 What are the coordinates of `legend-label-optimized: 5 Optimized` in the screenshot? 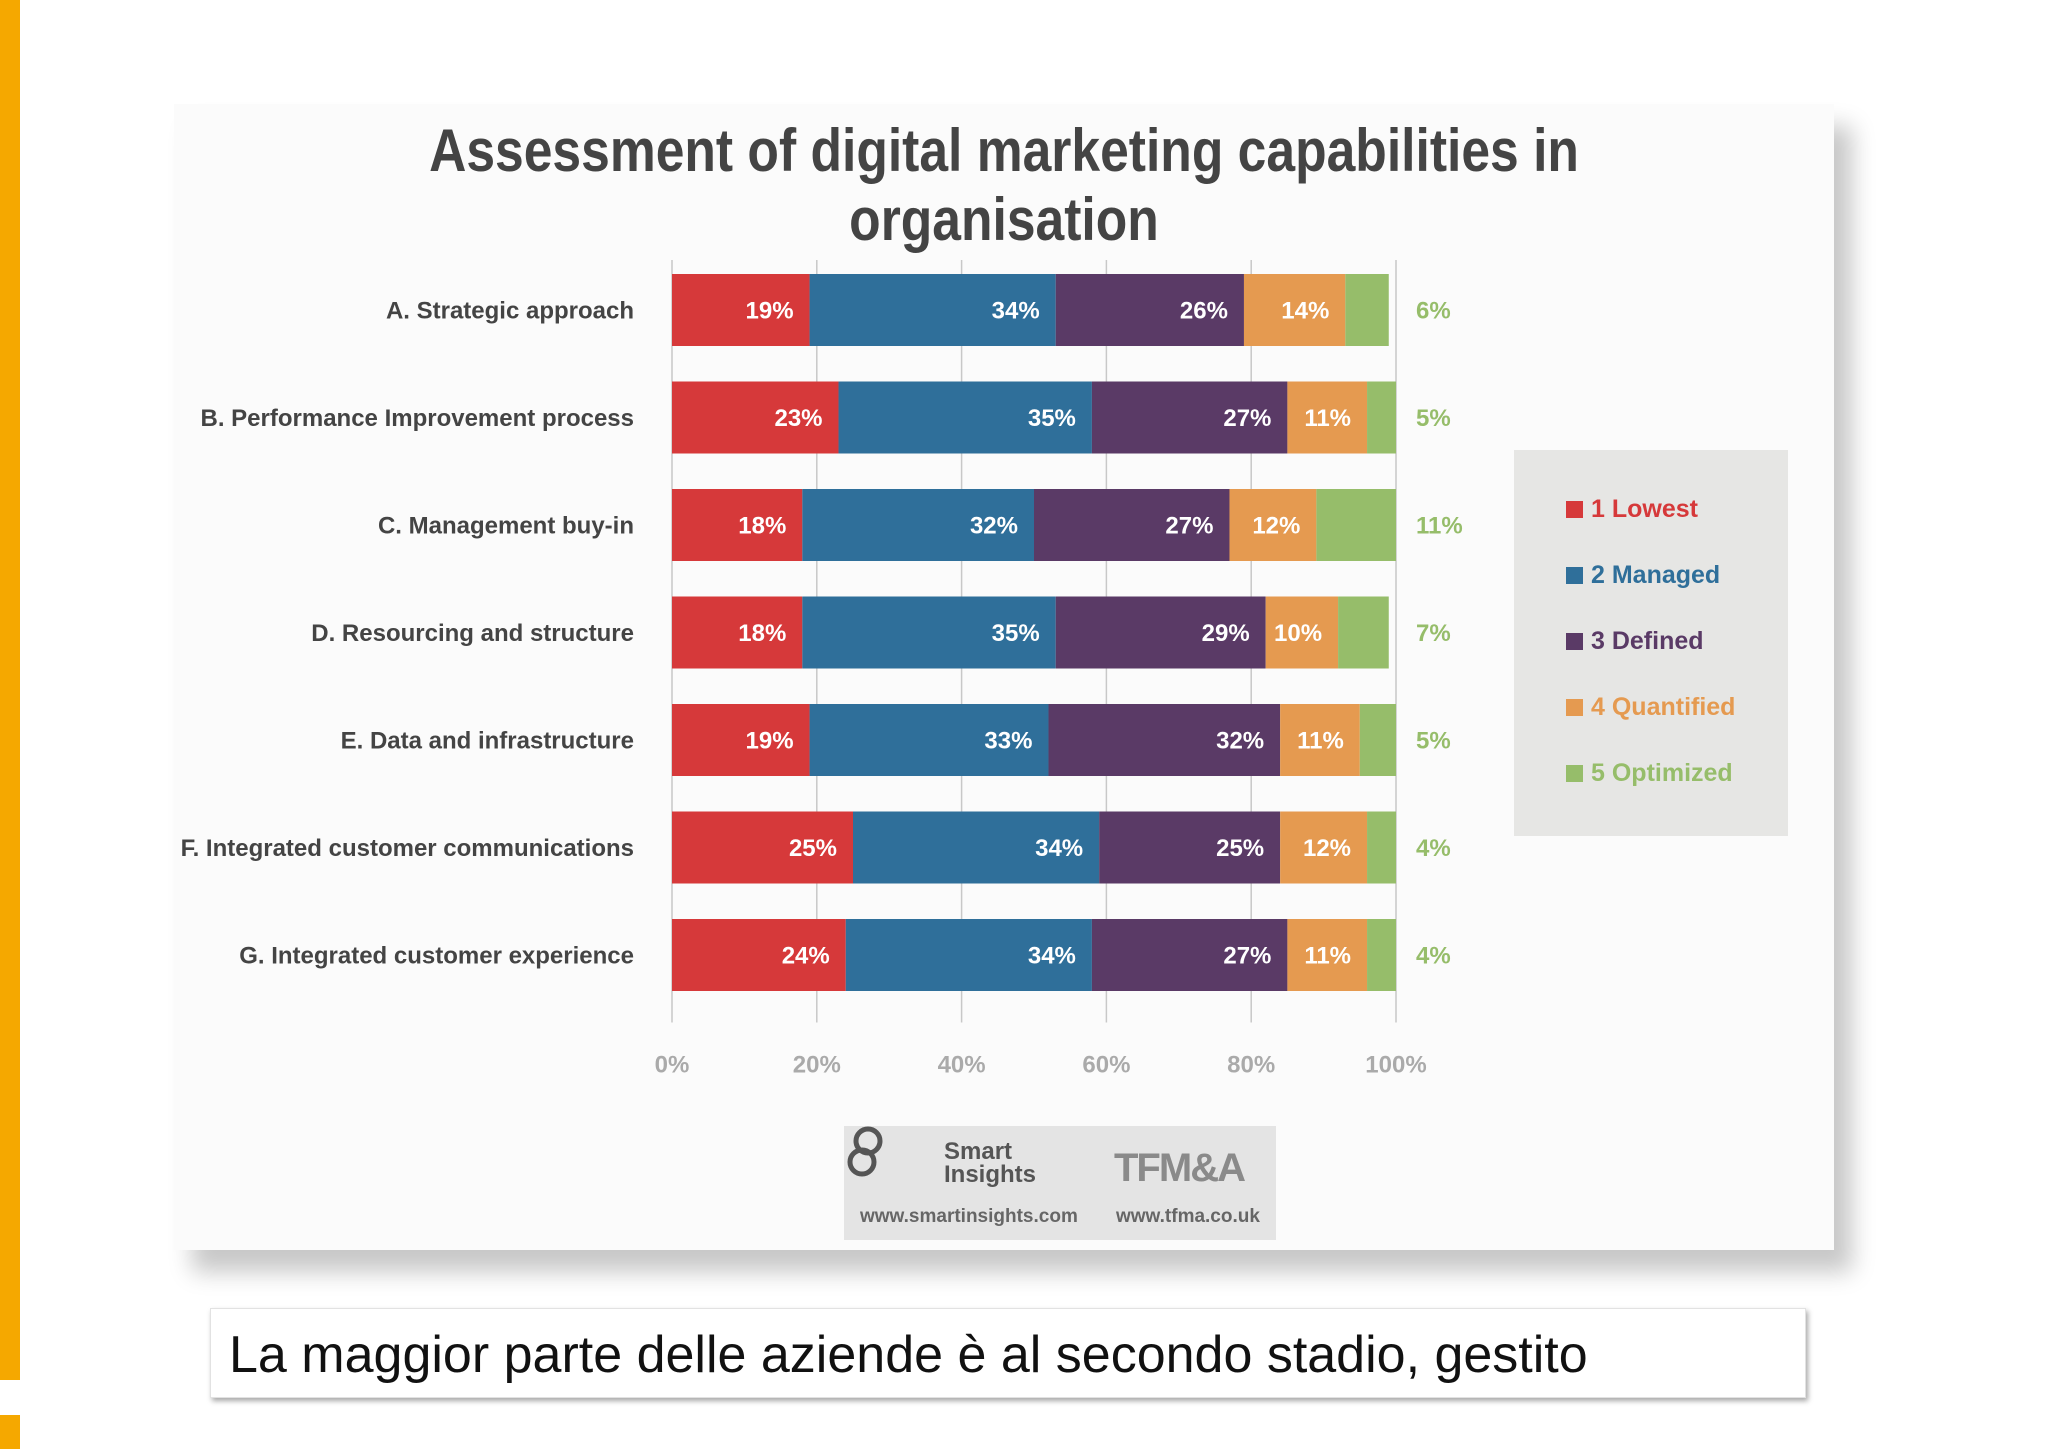 It's located at (1662, 772).